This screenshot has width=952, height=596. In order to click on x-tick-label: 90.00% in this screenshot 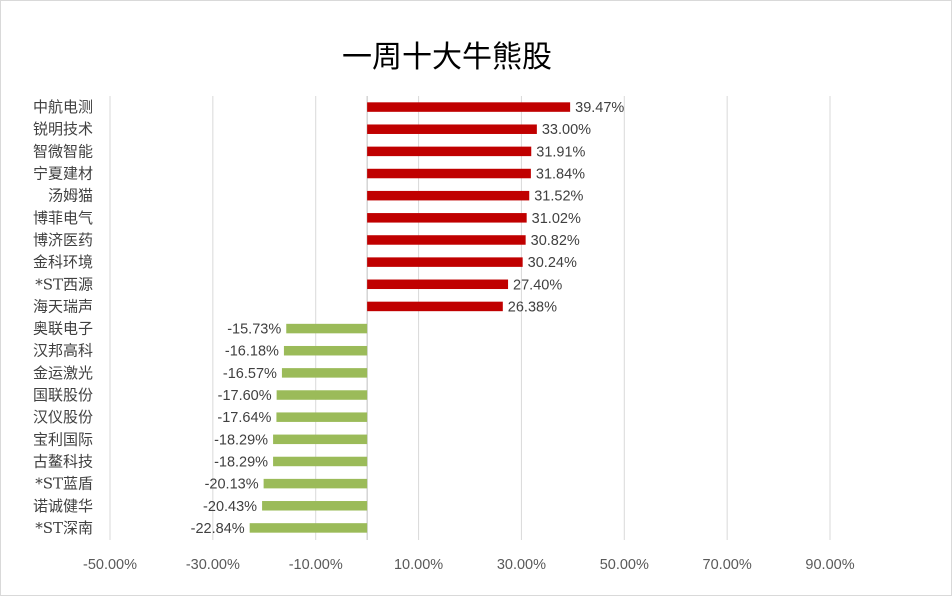, I will do `click(829, 565)`.